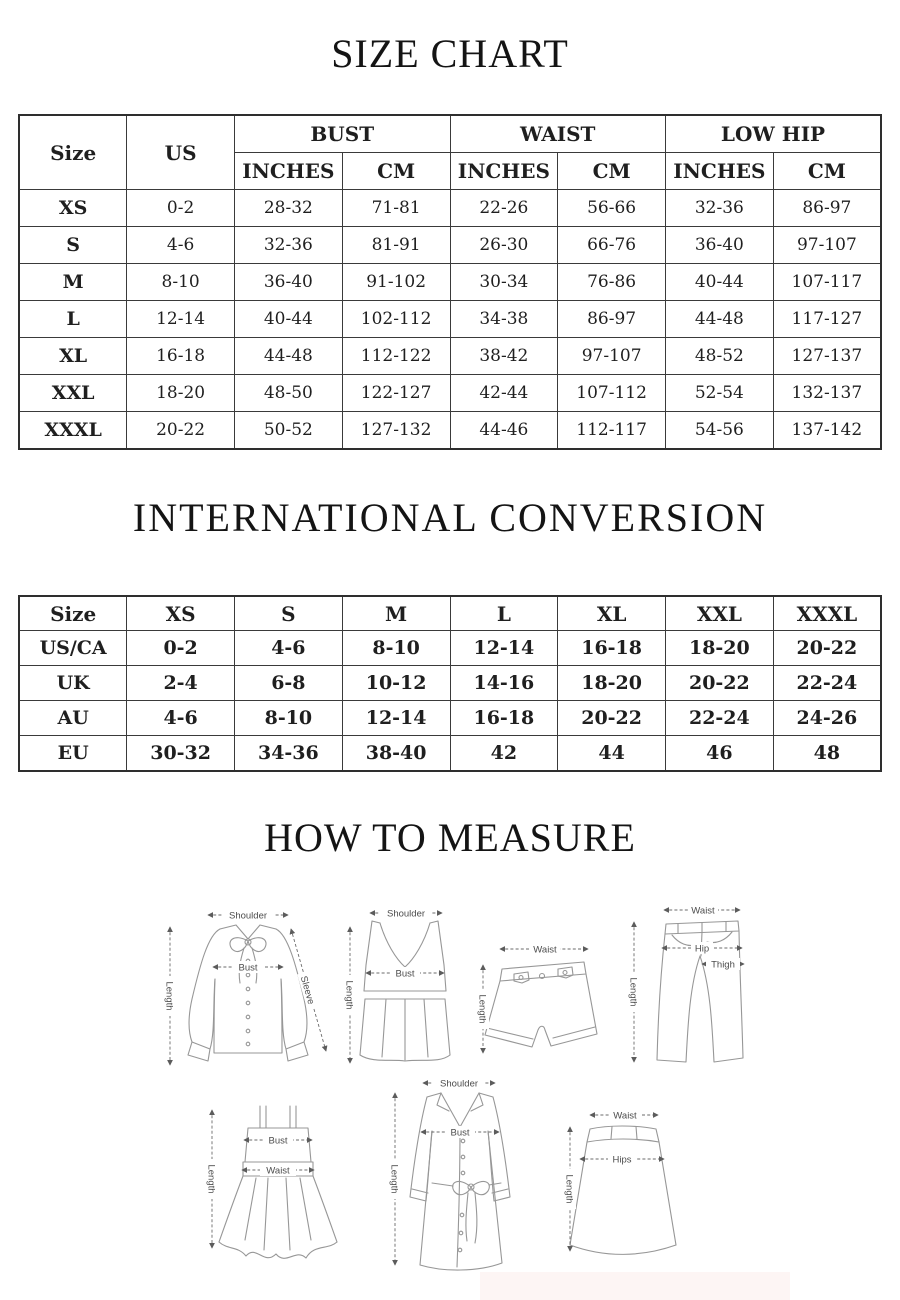  I want to click on table-cell: 54-56, so click(719, 430).